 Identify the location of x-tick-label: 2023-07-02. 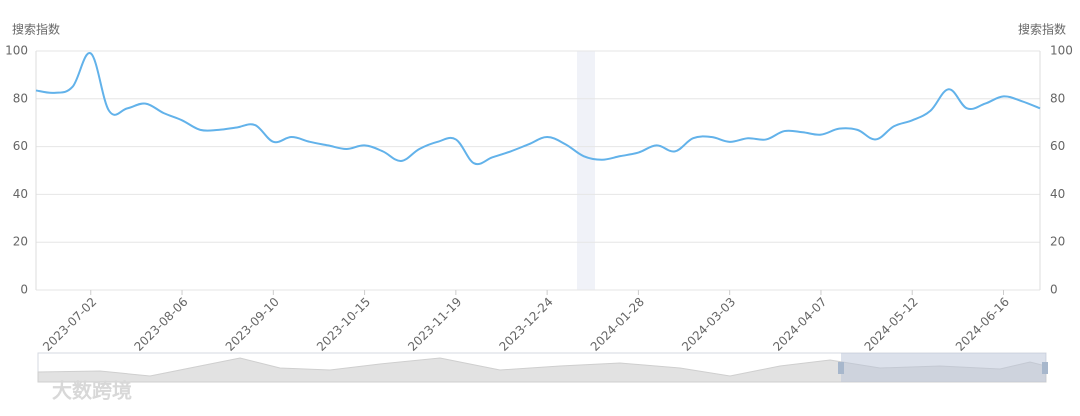
(69, 324).